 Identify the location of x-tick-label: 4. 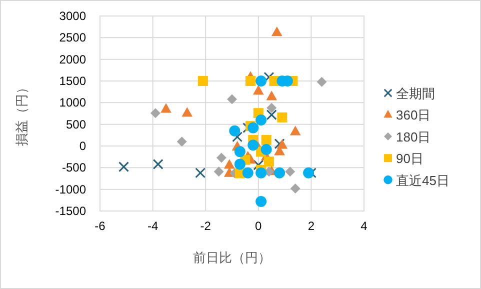
(364, 226).